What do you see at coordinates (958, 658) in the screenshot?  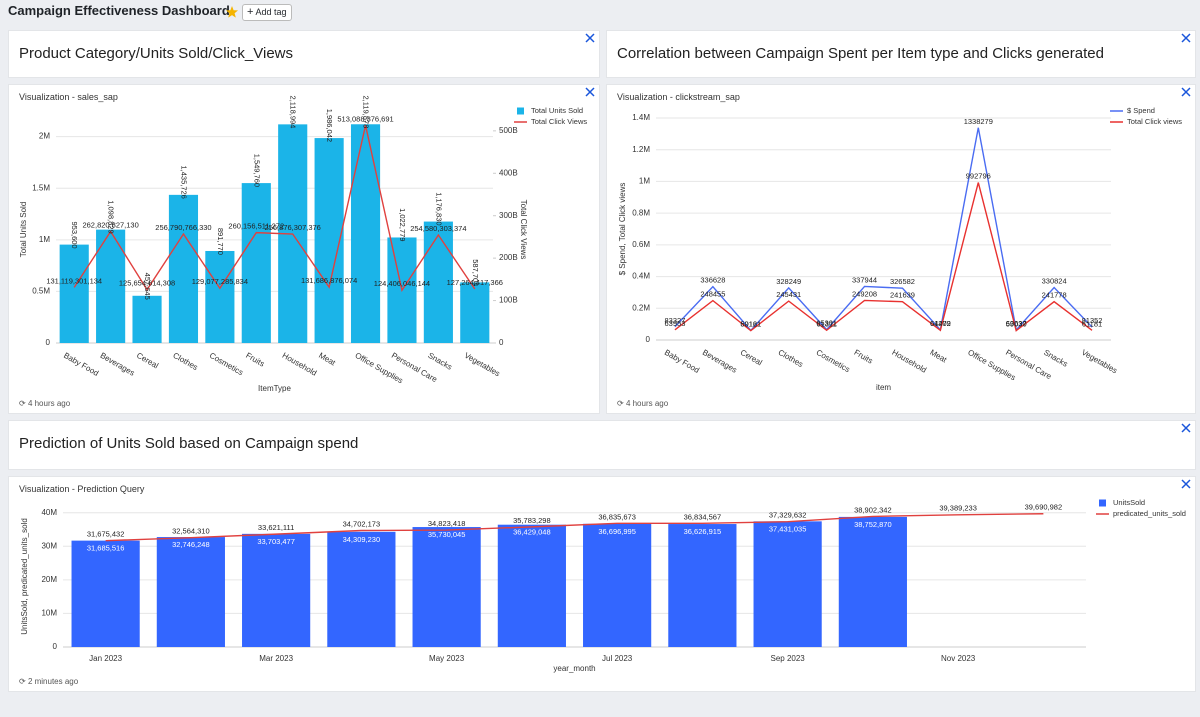 I see `x-tick-label: Nov 2023` at bounding box center [958, 658].